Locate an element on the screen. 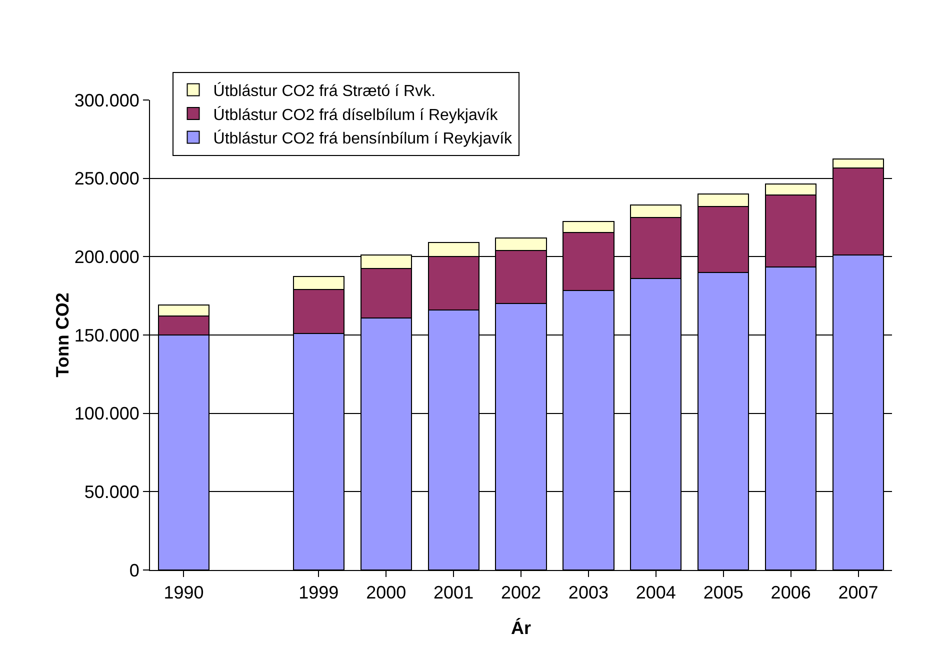 This screenshot has width=932, height=665. y-tick-label: 100.000 is located at coordinates (107, 414).